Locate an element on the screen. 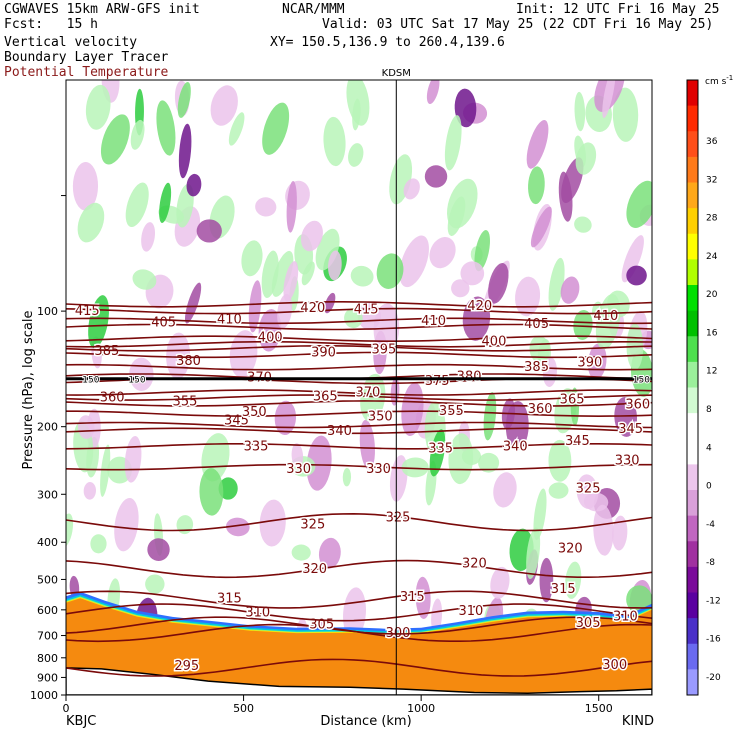 The width and height of the screenshot is (740, 740). theta-label: 410 is located at coordinates (605, 316).